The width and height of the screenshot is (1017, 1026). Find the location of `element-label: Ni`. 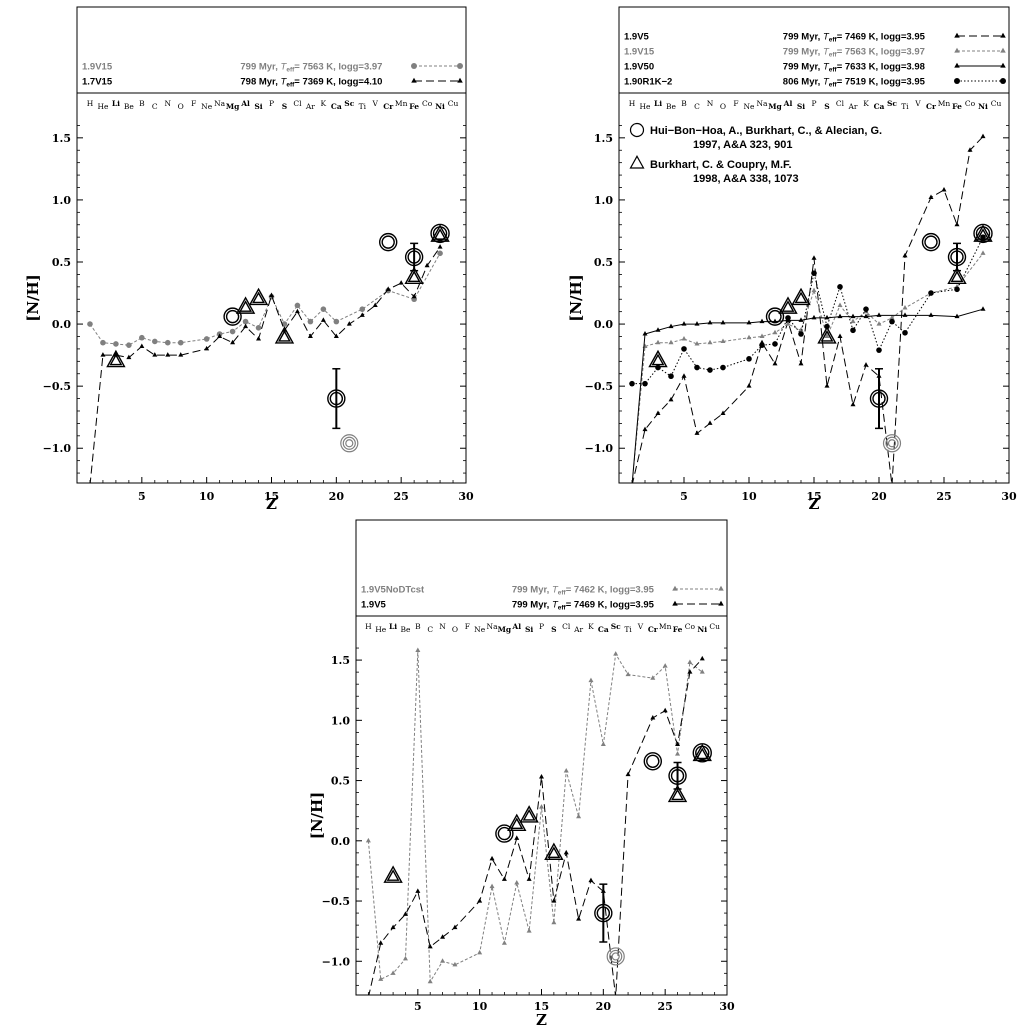

element-label: Ni is located at coordinates (702, 629).